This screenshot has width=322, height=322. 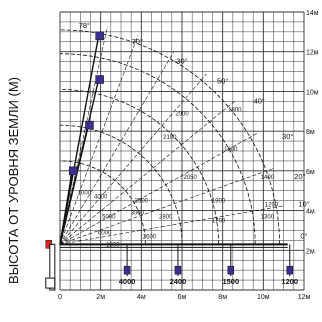 What do you see at coordinates (272, 206) in the screenshot?
I see `curve-load-label: 1200` at bounding box center [272, 206].